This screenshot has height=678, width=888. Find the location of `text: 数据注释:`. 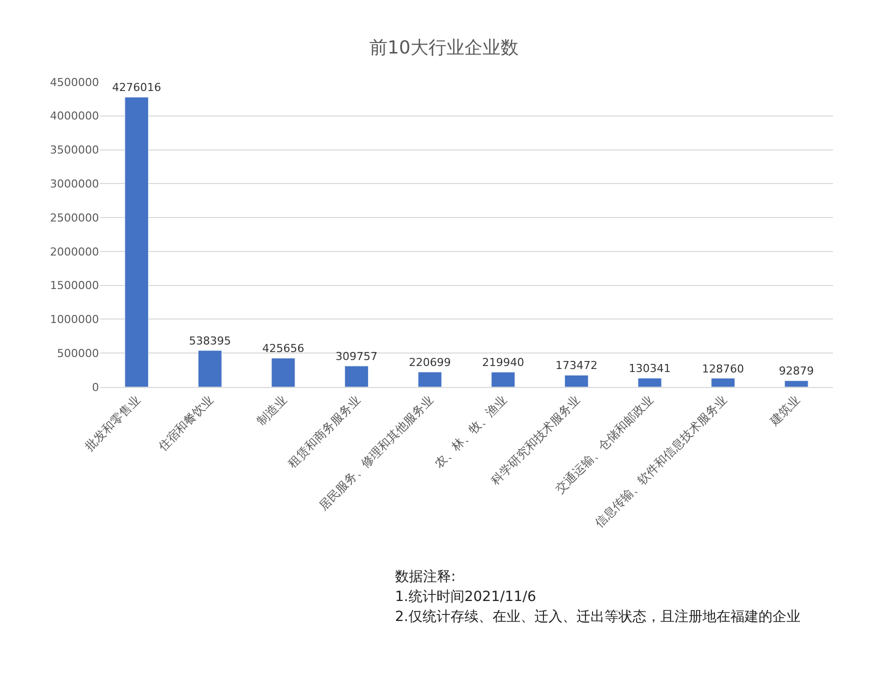

text: 数据注释: is located at coordinates (425, 577).